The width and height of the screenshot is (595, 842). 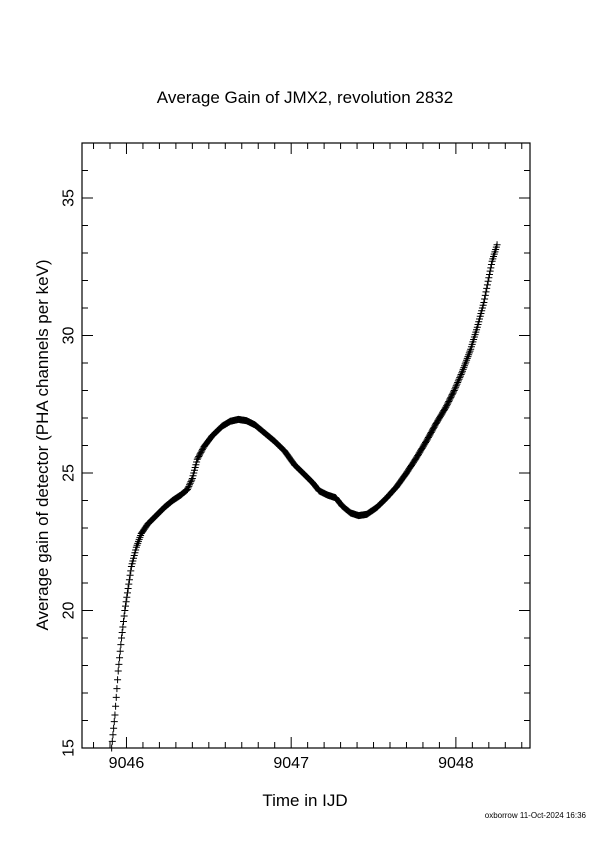 I want to click on y-tick-label: 20, so click(x=69, y=611).